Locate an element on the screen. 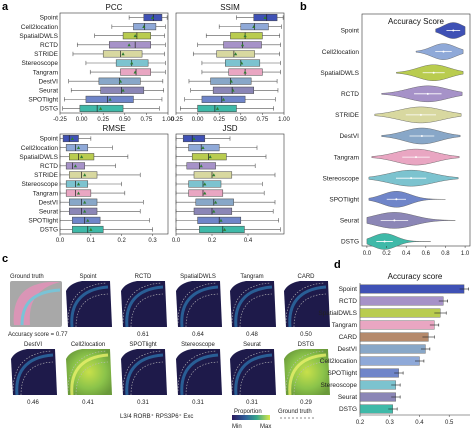 The image size is (474, 432). spatial-map-destvi is located at coordinates (34, 372).